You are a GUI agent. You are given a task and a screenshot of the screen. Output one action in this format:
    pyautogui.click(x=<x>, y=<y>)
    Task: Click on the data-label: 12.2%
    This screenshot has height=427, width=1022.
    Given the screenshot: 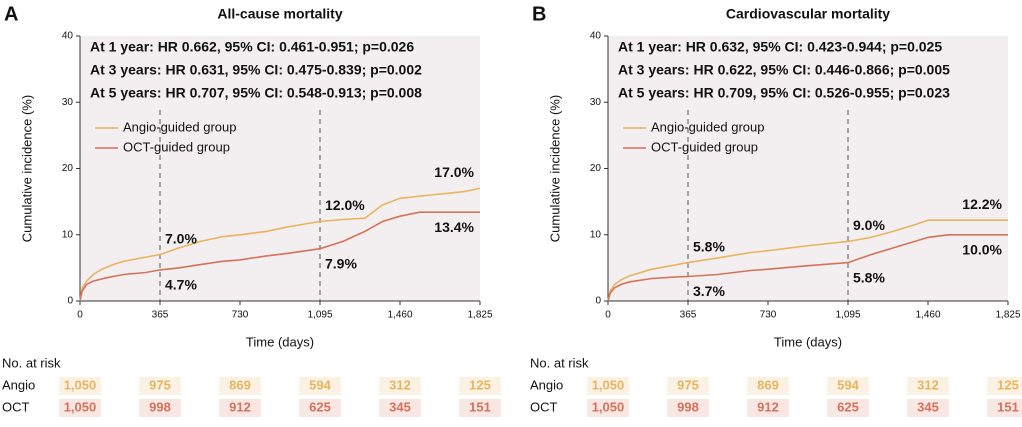 What is the action you would take?
    pyautogui.click(x=982, y=204)
    